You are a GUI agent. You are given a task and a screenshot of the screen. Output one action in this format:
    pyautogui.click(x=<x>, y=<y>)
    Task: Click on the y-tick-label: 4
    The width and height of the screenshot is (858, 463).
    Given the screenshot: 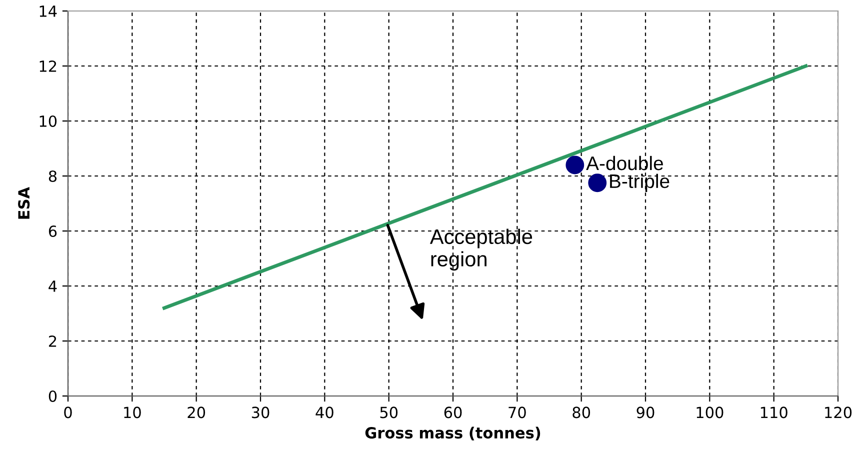 What is the action you would take?
    pyautogui.click(x=52, y=286)
    